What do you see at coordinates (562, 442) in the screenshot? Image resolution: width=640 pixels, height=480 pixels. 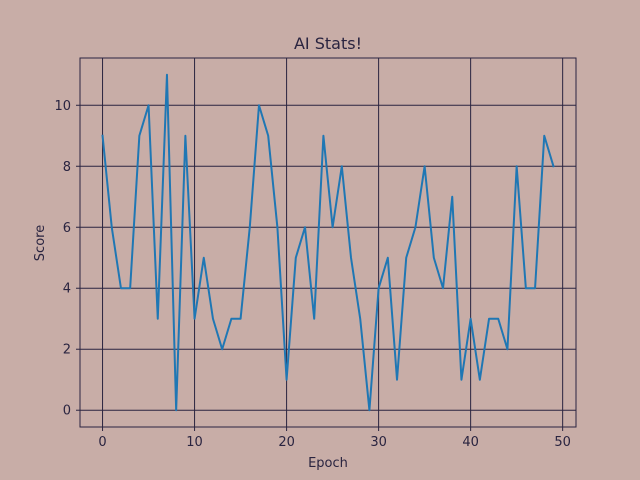 I see `x-tick-label: 50` at bounding box center [562, 442].